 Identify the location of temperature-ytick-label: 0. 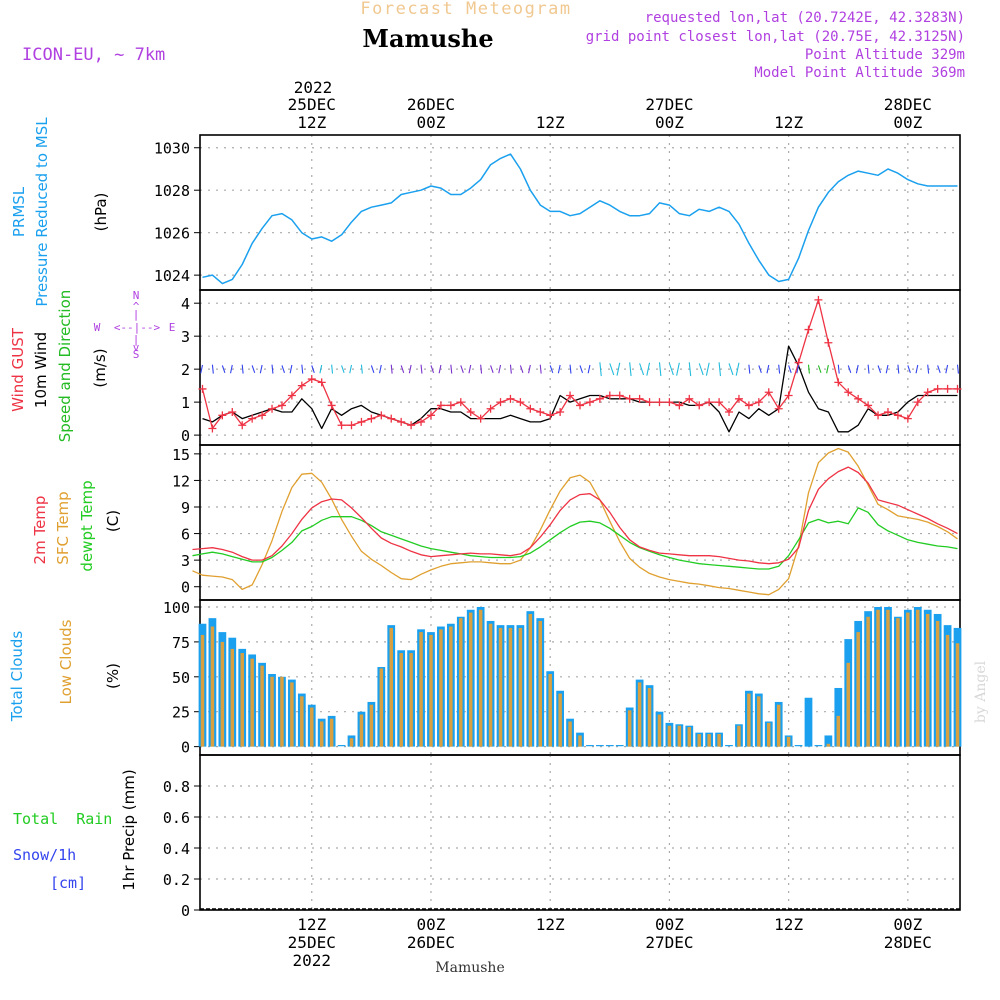
(185, 588).